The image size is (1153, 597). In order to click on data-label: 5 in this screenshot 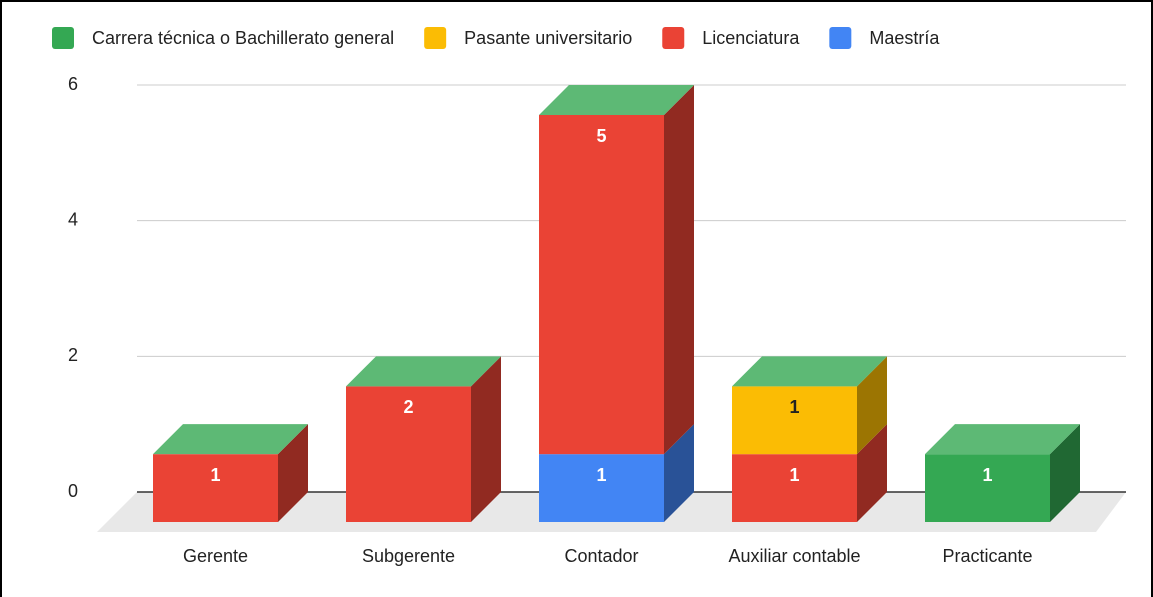, I will do `click(601, 136)`.